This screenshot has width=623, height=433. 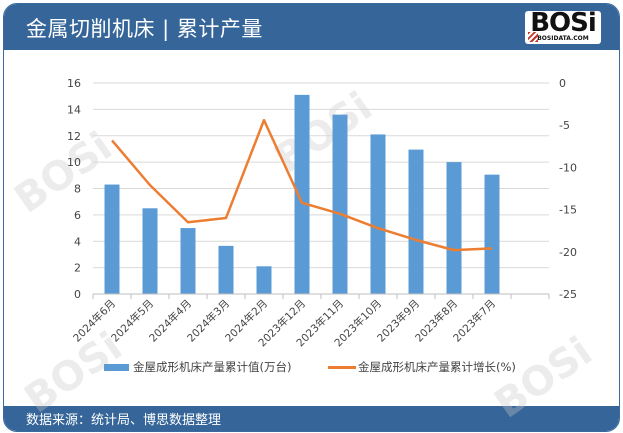 I want to click on data-source: 数据来源：统计局、博思数据整理, so click(x=124, y=420).